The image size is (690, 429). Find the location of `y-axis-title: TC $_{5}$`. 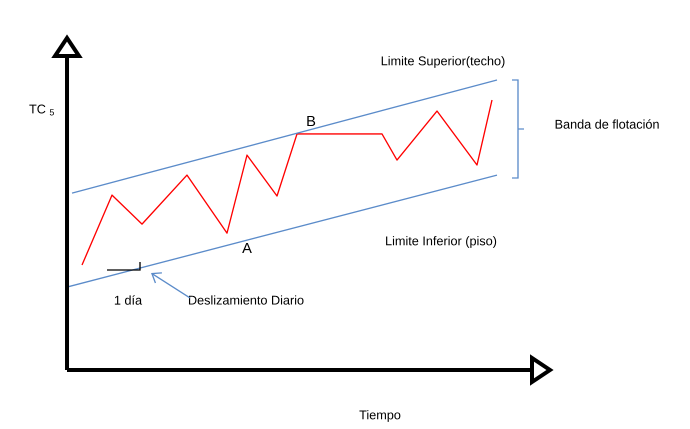

y-axis-title: TC $_{5}$ is located at coordinates (41, 110).